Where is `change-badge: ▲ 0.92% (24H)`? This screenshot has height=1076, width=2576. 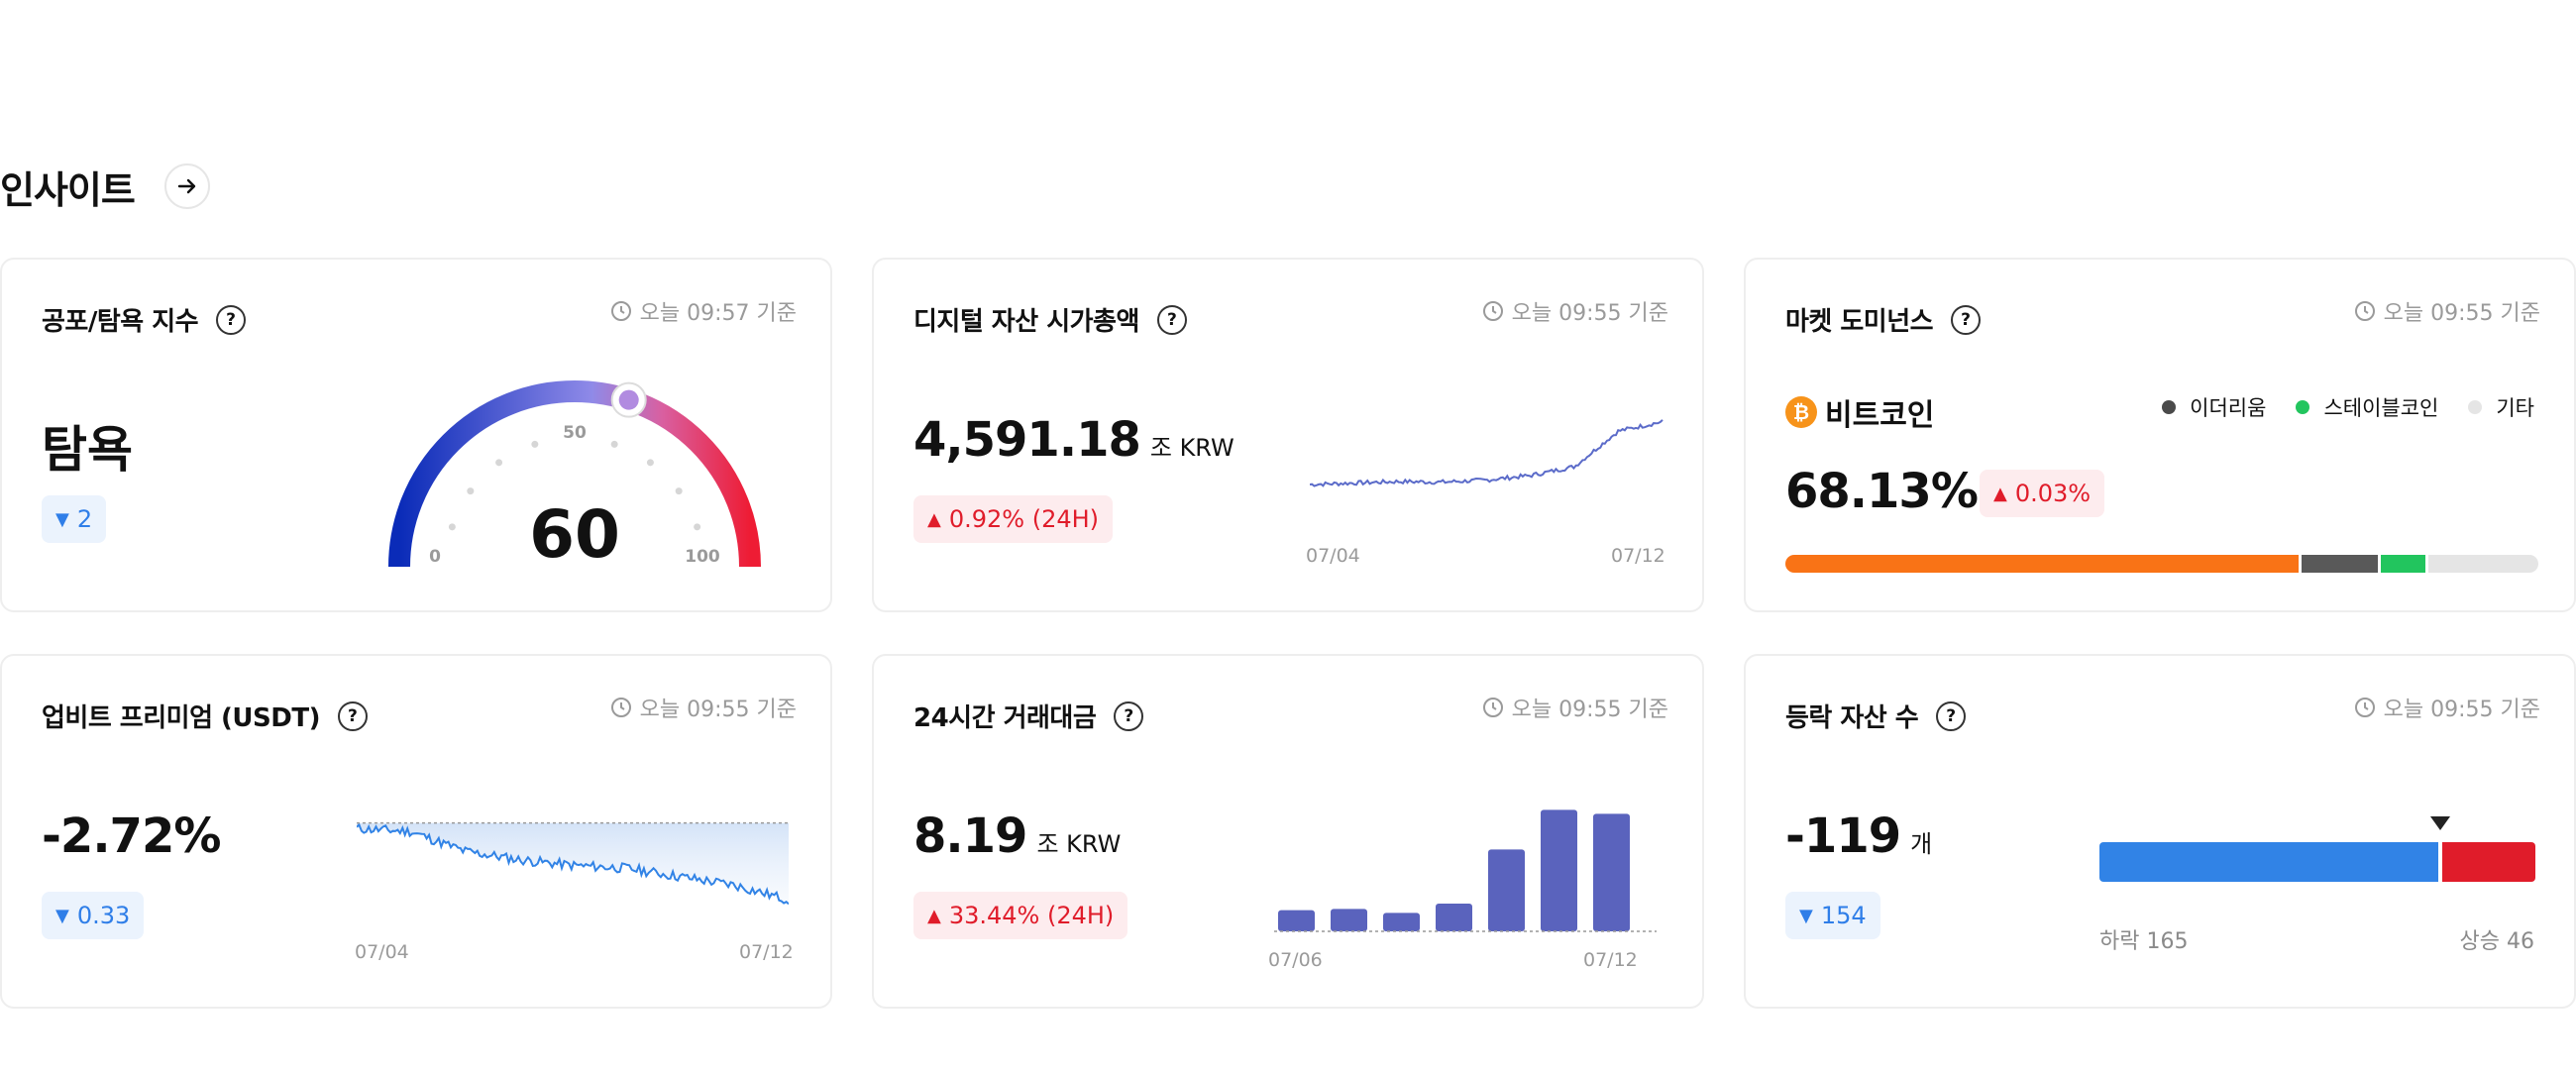 change-badge: ▲ 0.92% (24H) is located at coordinates (1014, 519).